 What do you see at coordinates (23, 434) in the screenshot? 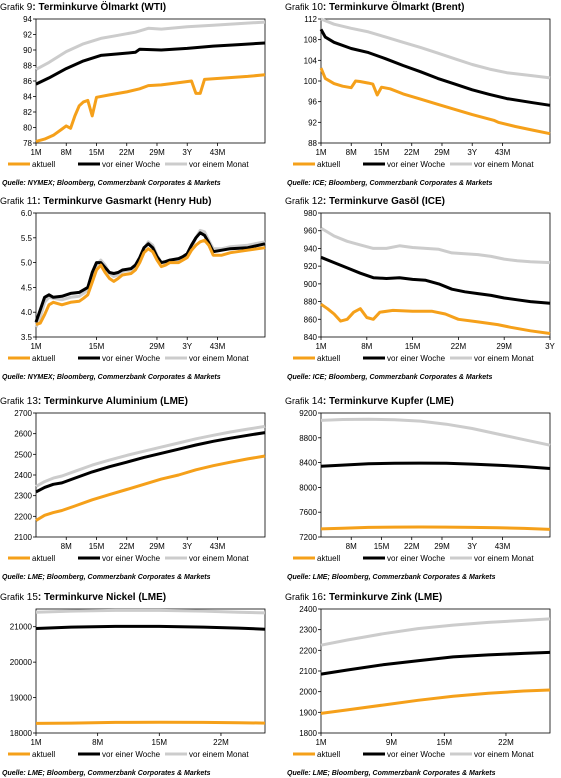
I see `y-tick-label: 2600` at bounding box center [23, 434].